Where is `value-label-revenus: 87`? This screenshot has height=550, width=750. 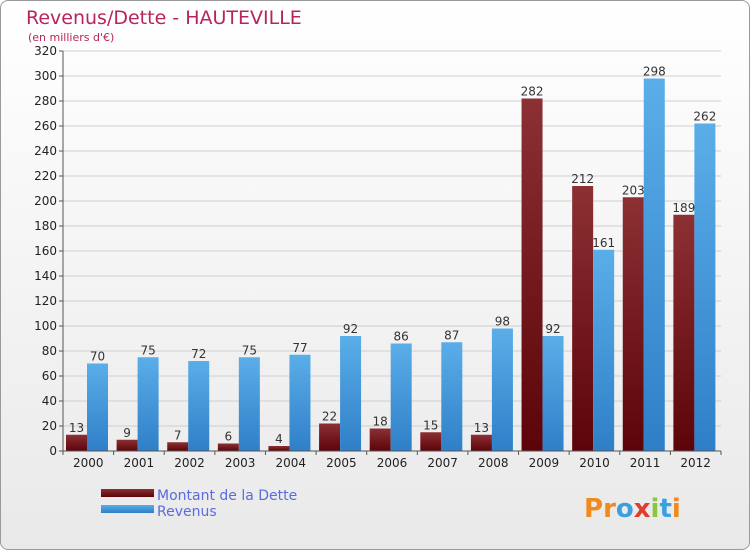
value-label-revenus: 87 is located at coordinates (451, 335).